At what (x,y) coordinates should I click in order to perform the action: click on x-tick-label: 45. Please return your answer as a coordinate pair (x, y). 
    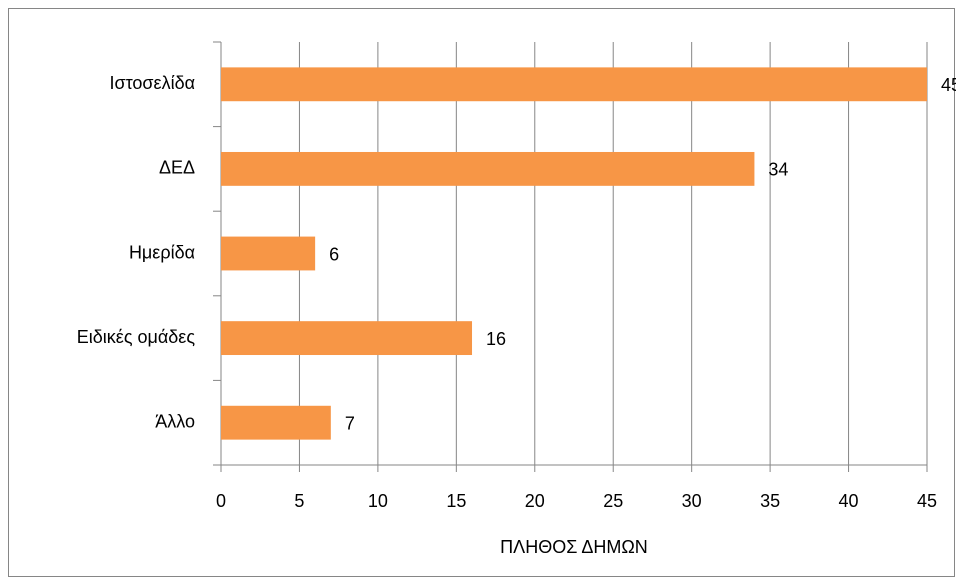
    Looking at the image, I should click on (927, 501).